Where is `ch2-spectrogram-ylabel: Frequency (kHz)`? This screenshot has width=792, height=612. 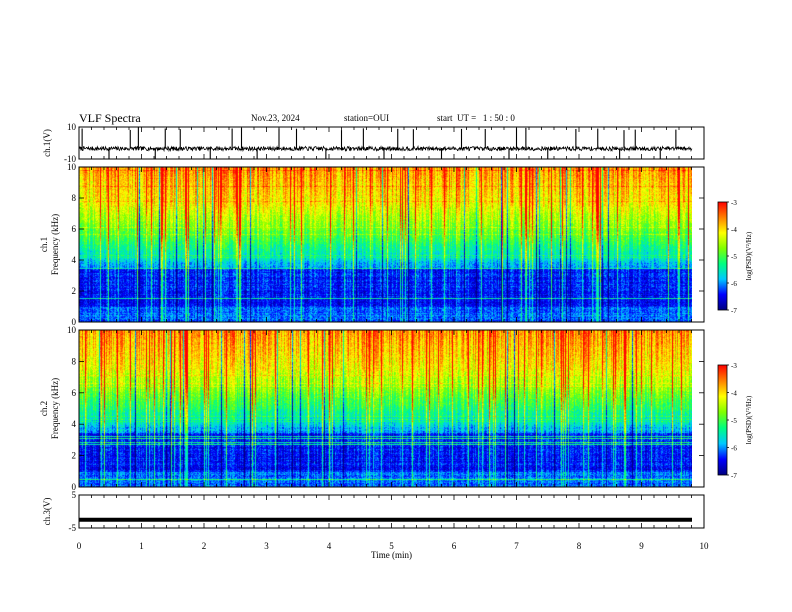
ch2-spectrogram-ylabel: Frequency (kHz) is located at coordinates (55, 408).